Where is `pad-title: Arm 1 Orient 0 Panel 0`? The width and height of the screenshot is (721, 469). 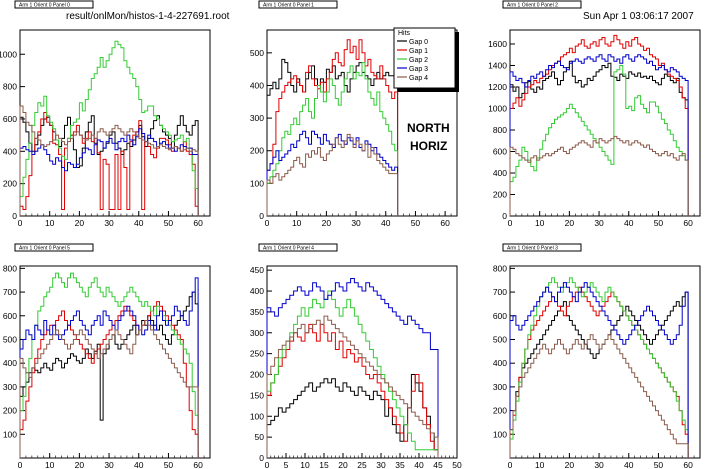 pad-title: Arm 1 Orient 0 Panel 0 is located at coordinates (44, 6).